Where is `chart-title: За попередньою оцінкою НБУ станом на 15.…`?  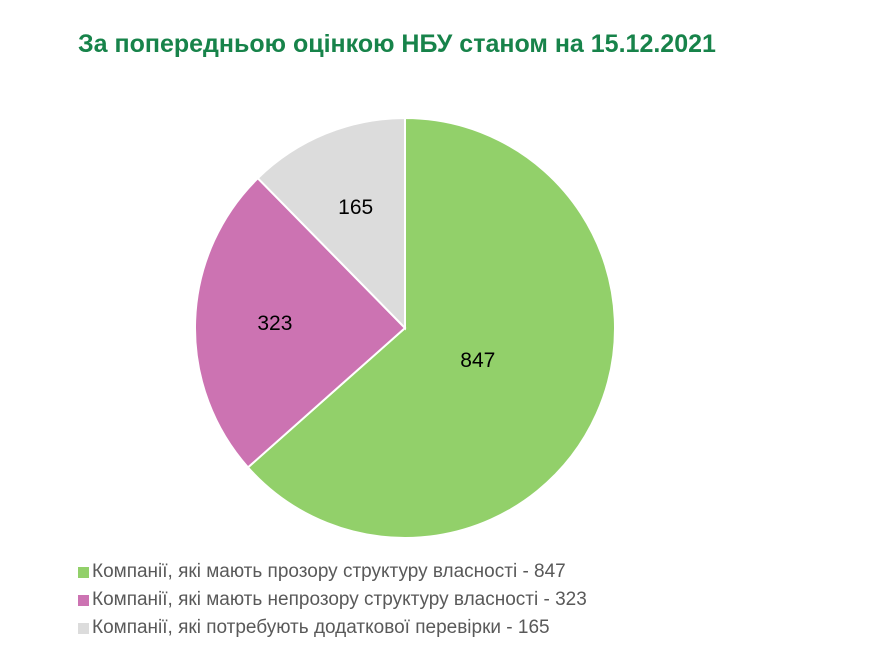 chart-title: За попередньою оцінкою НБУ станом на 15.… is located at coordinates (397, 44).